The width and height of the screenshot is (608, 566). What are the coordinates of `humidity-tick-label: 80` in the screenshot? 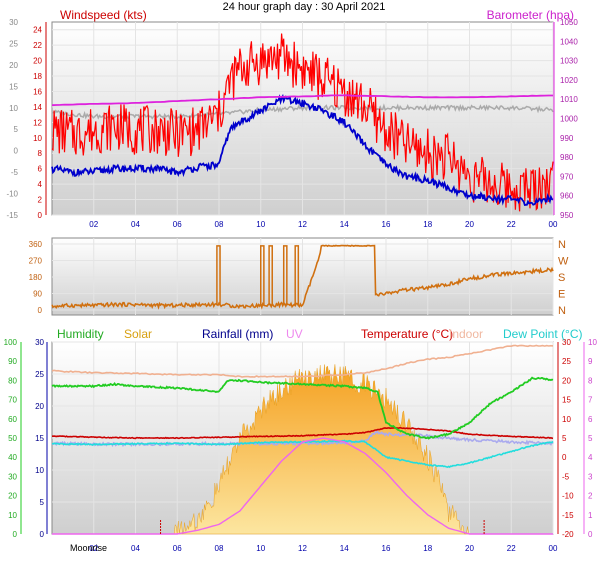 It's located at (12, 380).